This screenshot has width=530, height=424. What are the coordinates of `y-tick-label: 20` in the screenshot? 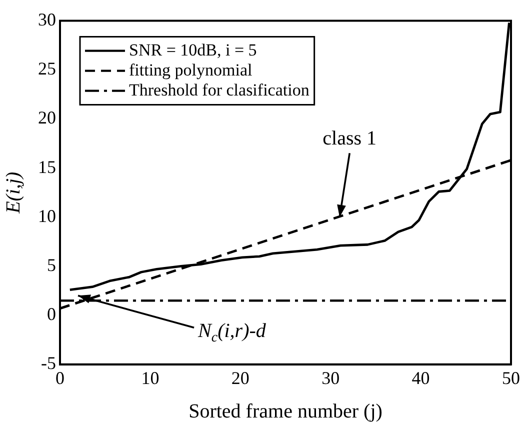 It's located at (47, 118).